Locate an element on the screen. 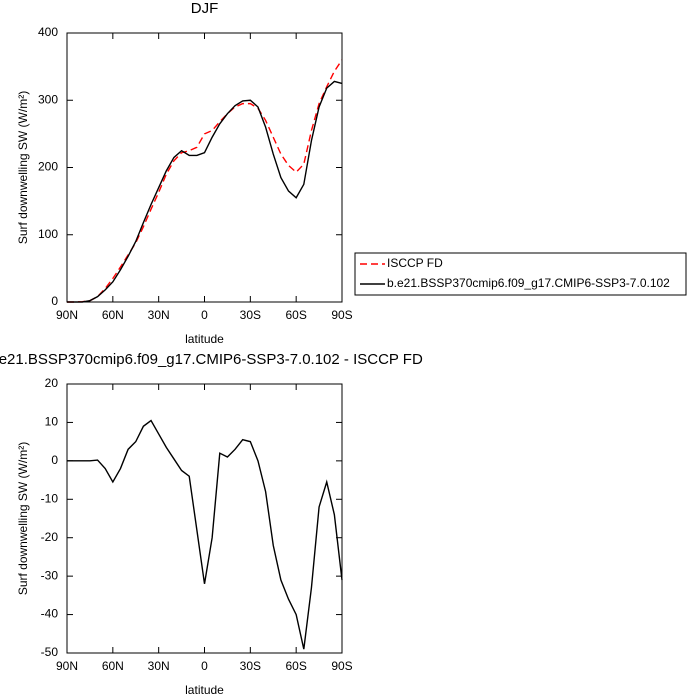 The image size is (700, 700). chart-title: DJF is located at coordinates (205, 8).